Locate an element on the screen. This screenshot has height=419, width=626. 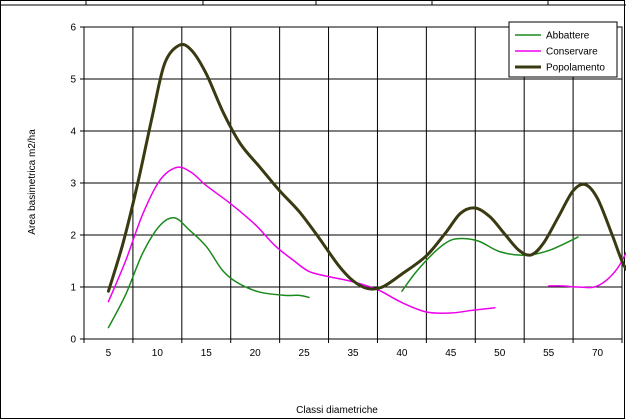
x-tick-labels: 5 10 15 20 25 35 40 45 50 55 70 is located at coordinates (353, 349).